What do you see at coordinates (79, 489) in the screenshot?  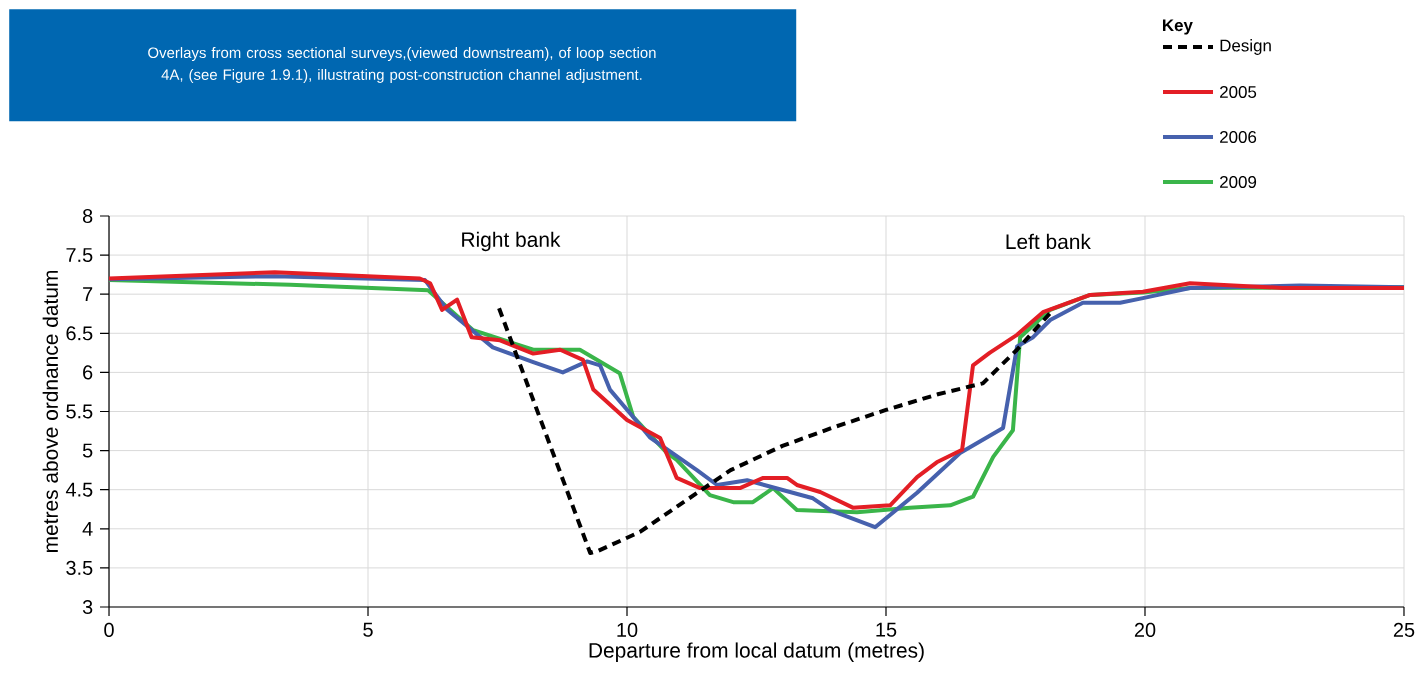 I see `y-tick-label: 4.5` at bounding box center [79, 489].